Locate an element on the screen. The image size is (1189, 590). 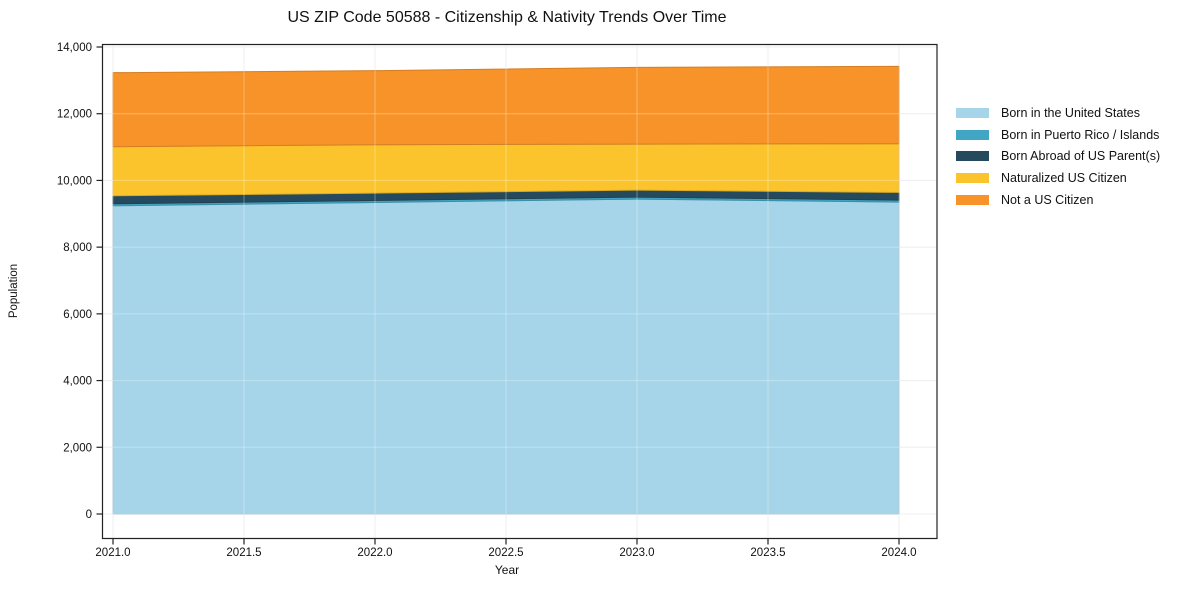
legend-item-born-in-the-united-states: Born in the United States is located at coordinates (1058, 113).